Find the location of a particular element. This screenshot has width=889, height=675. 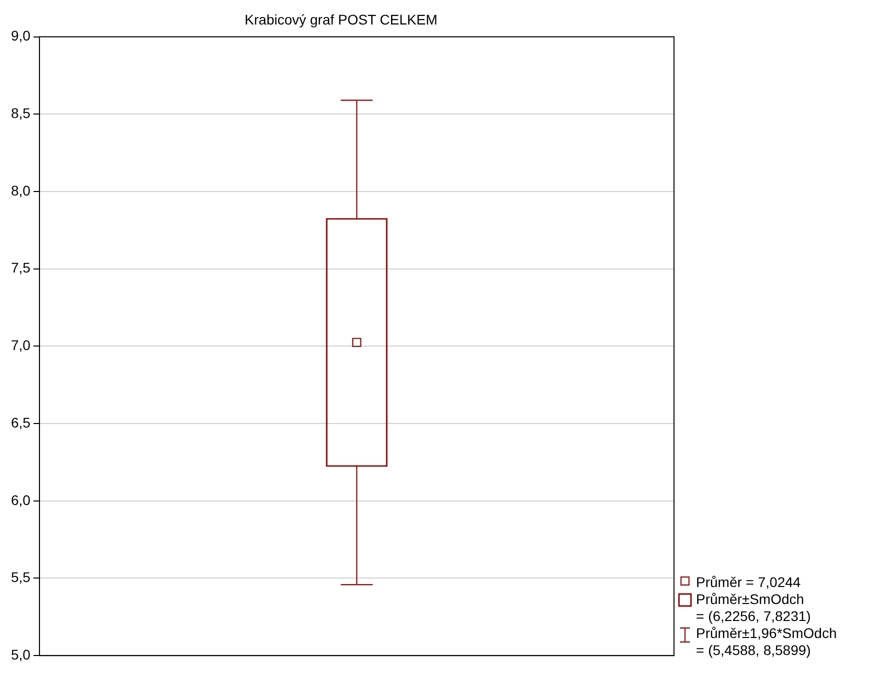

text: Průměr = 7,0244 is located at coordinates (748, 582).